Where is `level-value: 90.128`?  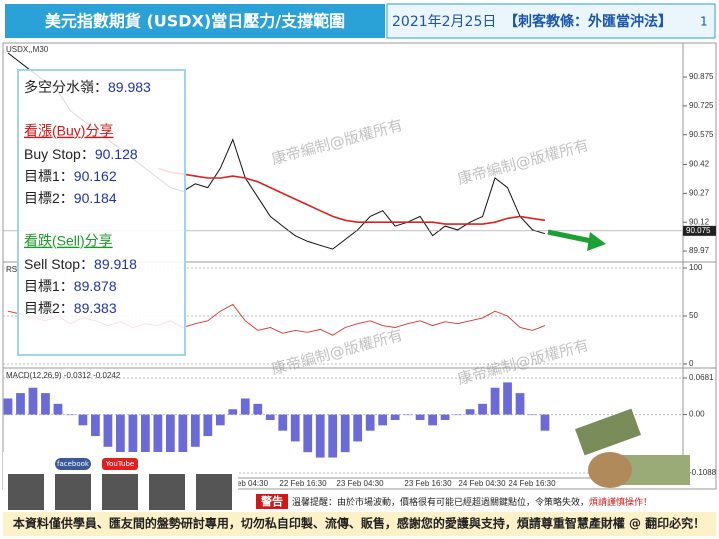
level-value: 90.128 is located at coordinates (116, 154).